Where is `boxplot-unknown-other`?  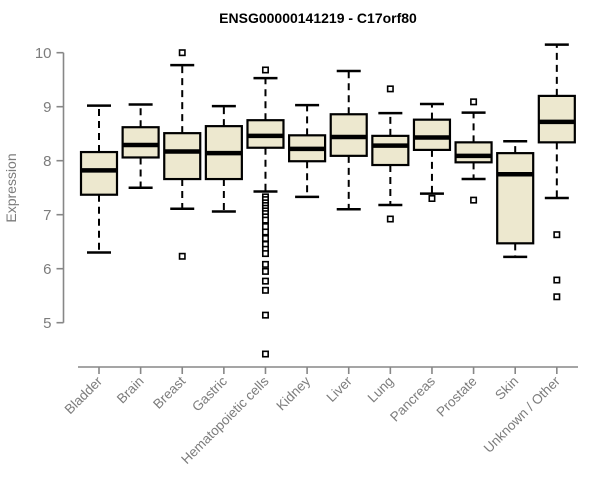
boxplot-unknown-other is located at coordinates (556, 172).